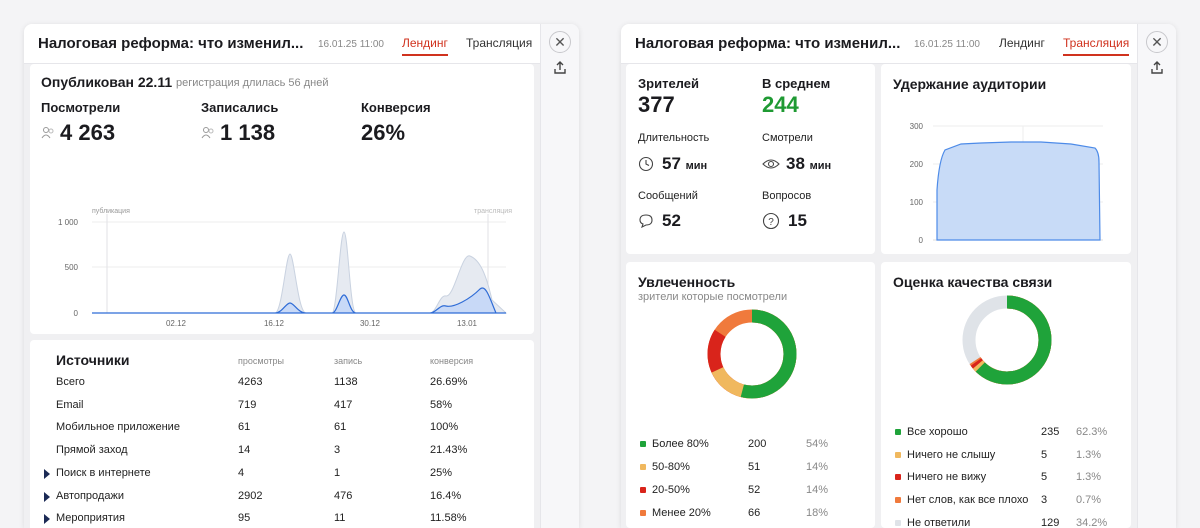 The height and width of the screenshot is (528, 1200). What do you see at coordinates (754, 467) in the screenshot?
I see `legend-count: 51` at bounding box center [754, 467].